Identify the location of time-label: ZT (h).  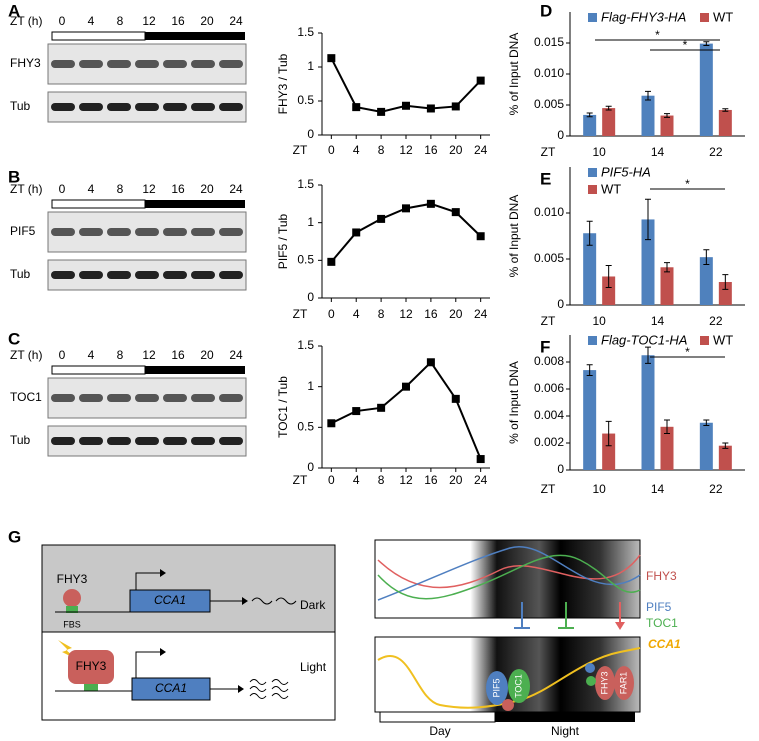
(26, 355).